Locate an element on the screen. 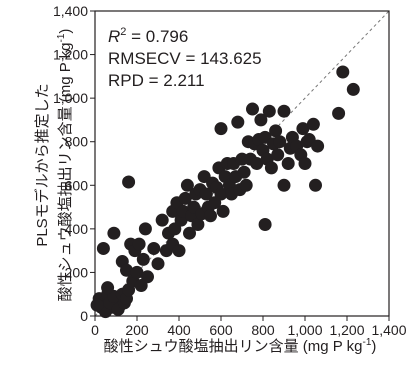 The height and width of the screenshot is (366, 420). y-tick-label: 400 is located at coordinates (77, 229).